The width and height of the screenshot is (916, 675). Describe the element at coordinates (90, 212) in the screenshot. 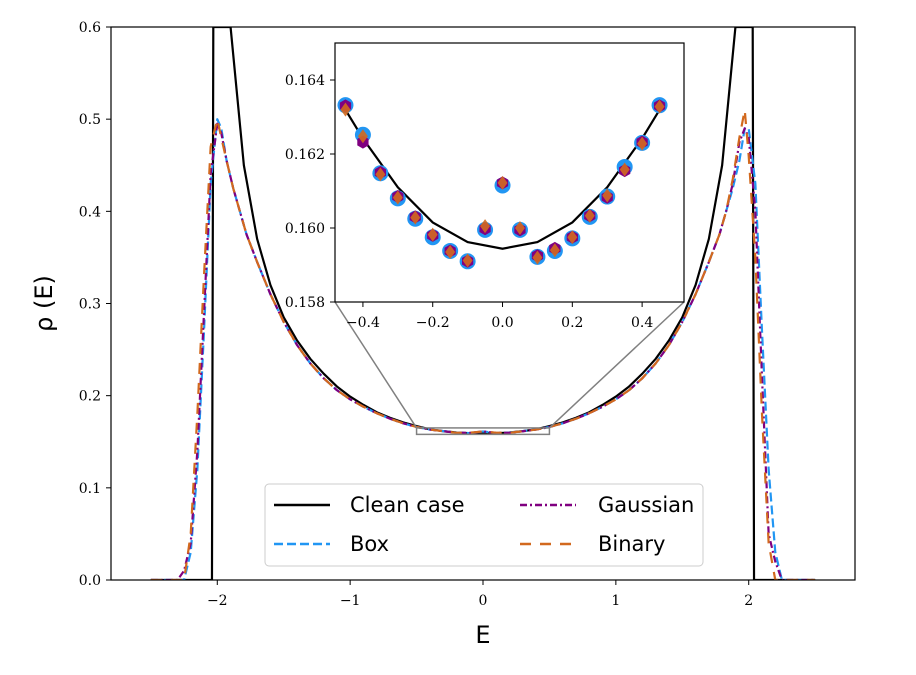

I see `y-tick-label: 0.4` at that location.